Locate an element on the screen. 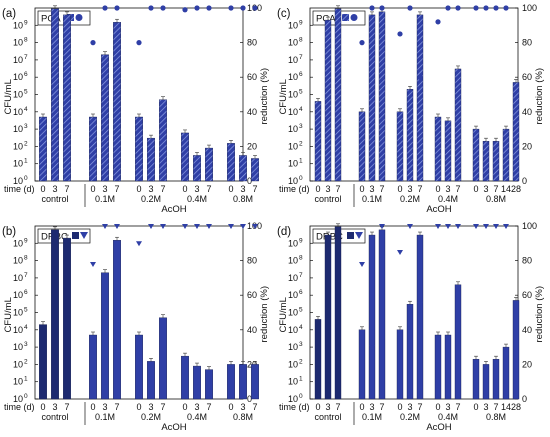  y-tick-exponent: 8 is located at coordinates (301, 258).